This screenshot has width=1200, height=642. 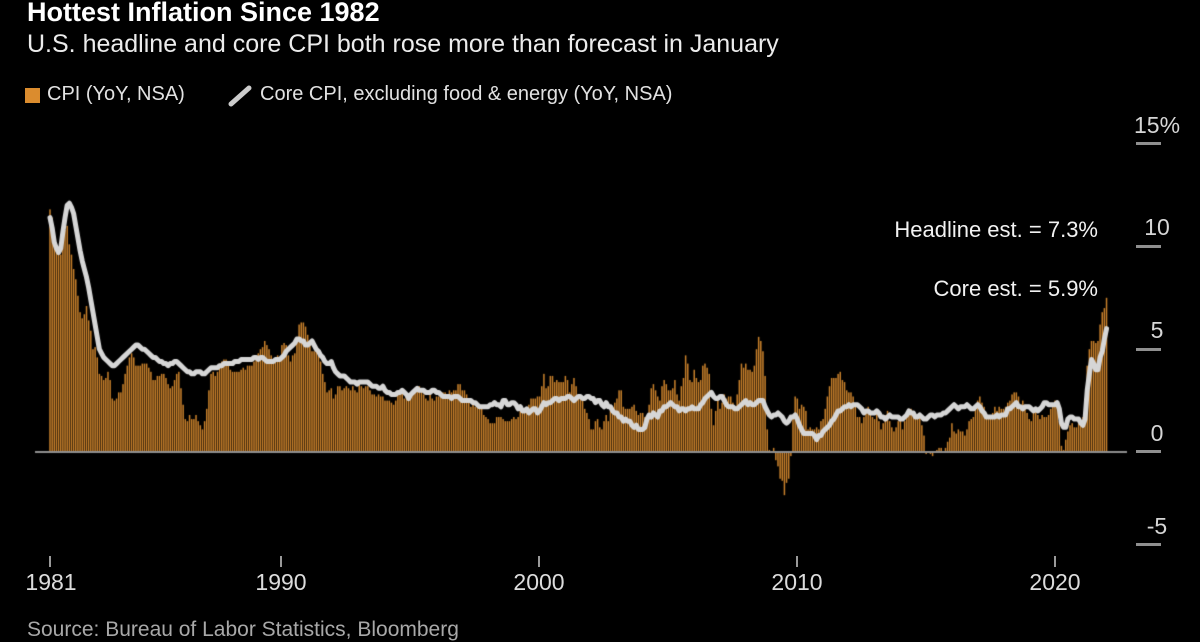 What do you see at coordinates (203, 13) in the screenshot?
I see `page-title: Hottest Inflation Since 1982` at bounding box center [203, 13].